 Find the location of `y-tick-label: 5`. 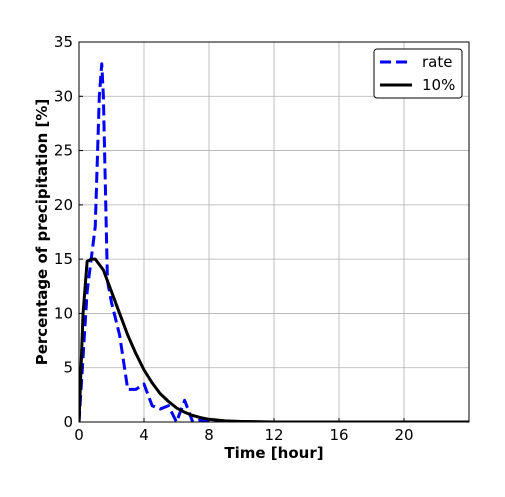

y-tick-label: 5 is located at coordinates (68, 368).